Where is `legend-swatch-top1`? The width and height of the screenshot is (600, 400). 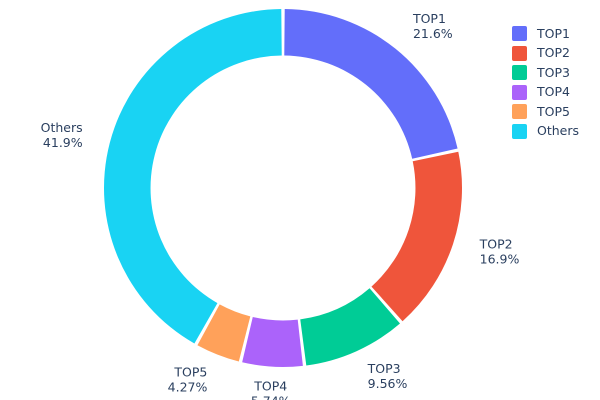 legend-swatch-top1 is located at coordinates (519, 34).